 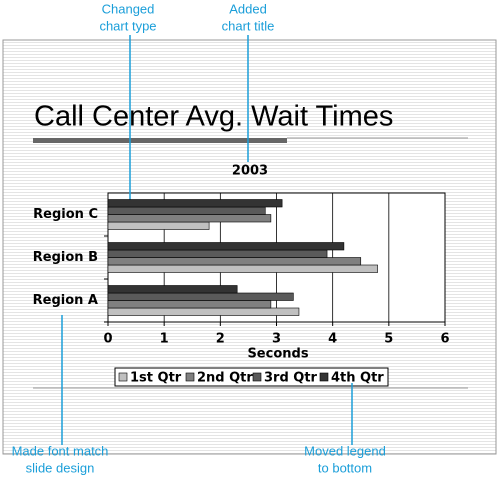 What do you see at coordinates (291, 378) in the screenshot?
I see `legend-label: 3rd Qtr` at bounding box center [291, 378].